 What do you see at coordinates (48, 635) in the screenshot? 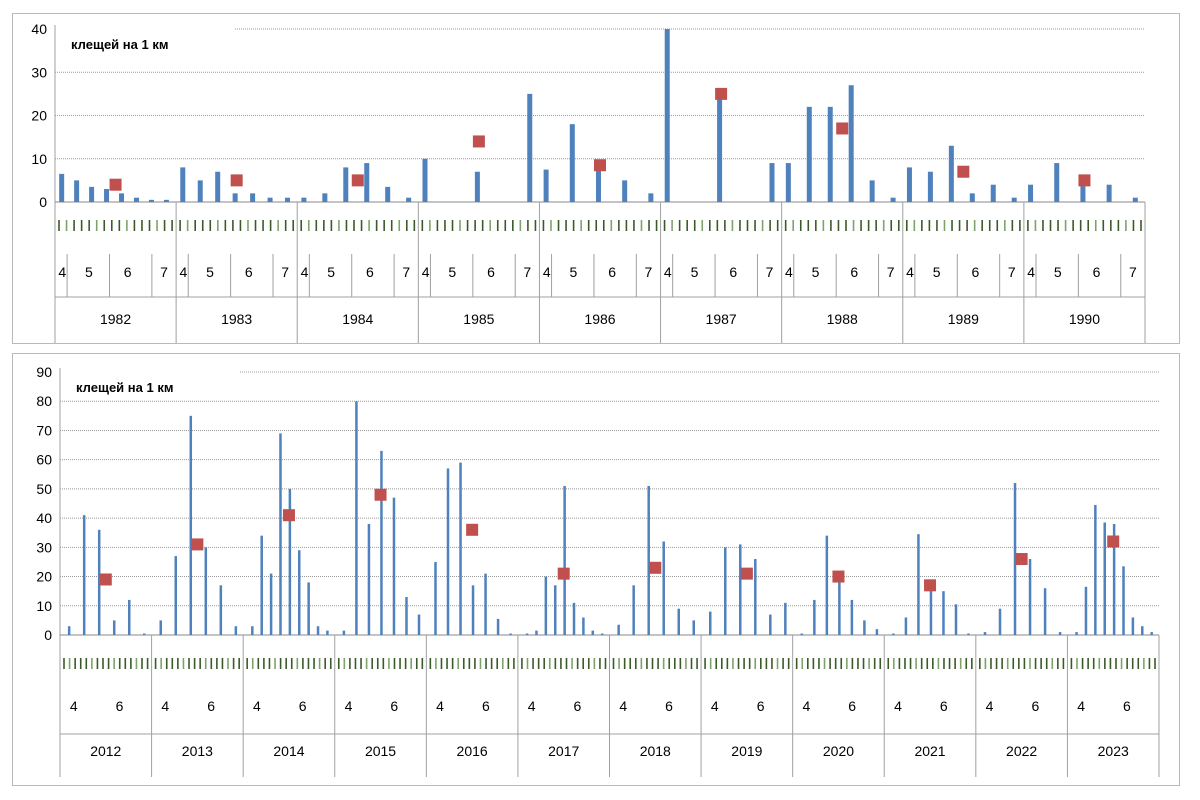
I see `y-tick-label: 0` at bounding box center [48, 635].